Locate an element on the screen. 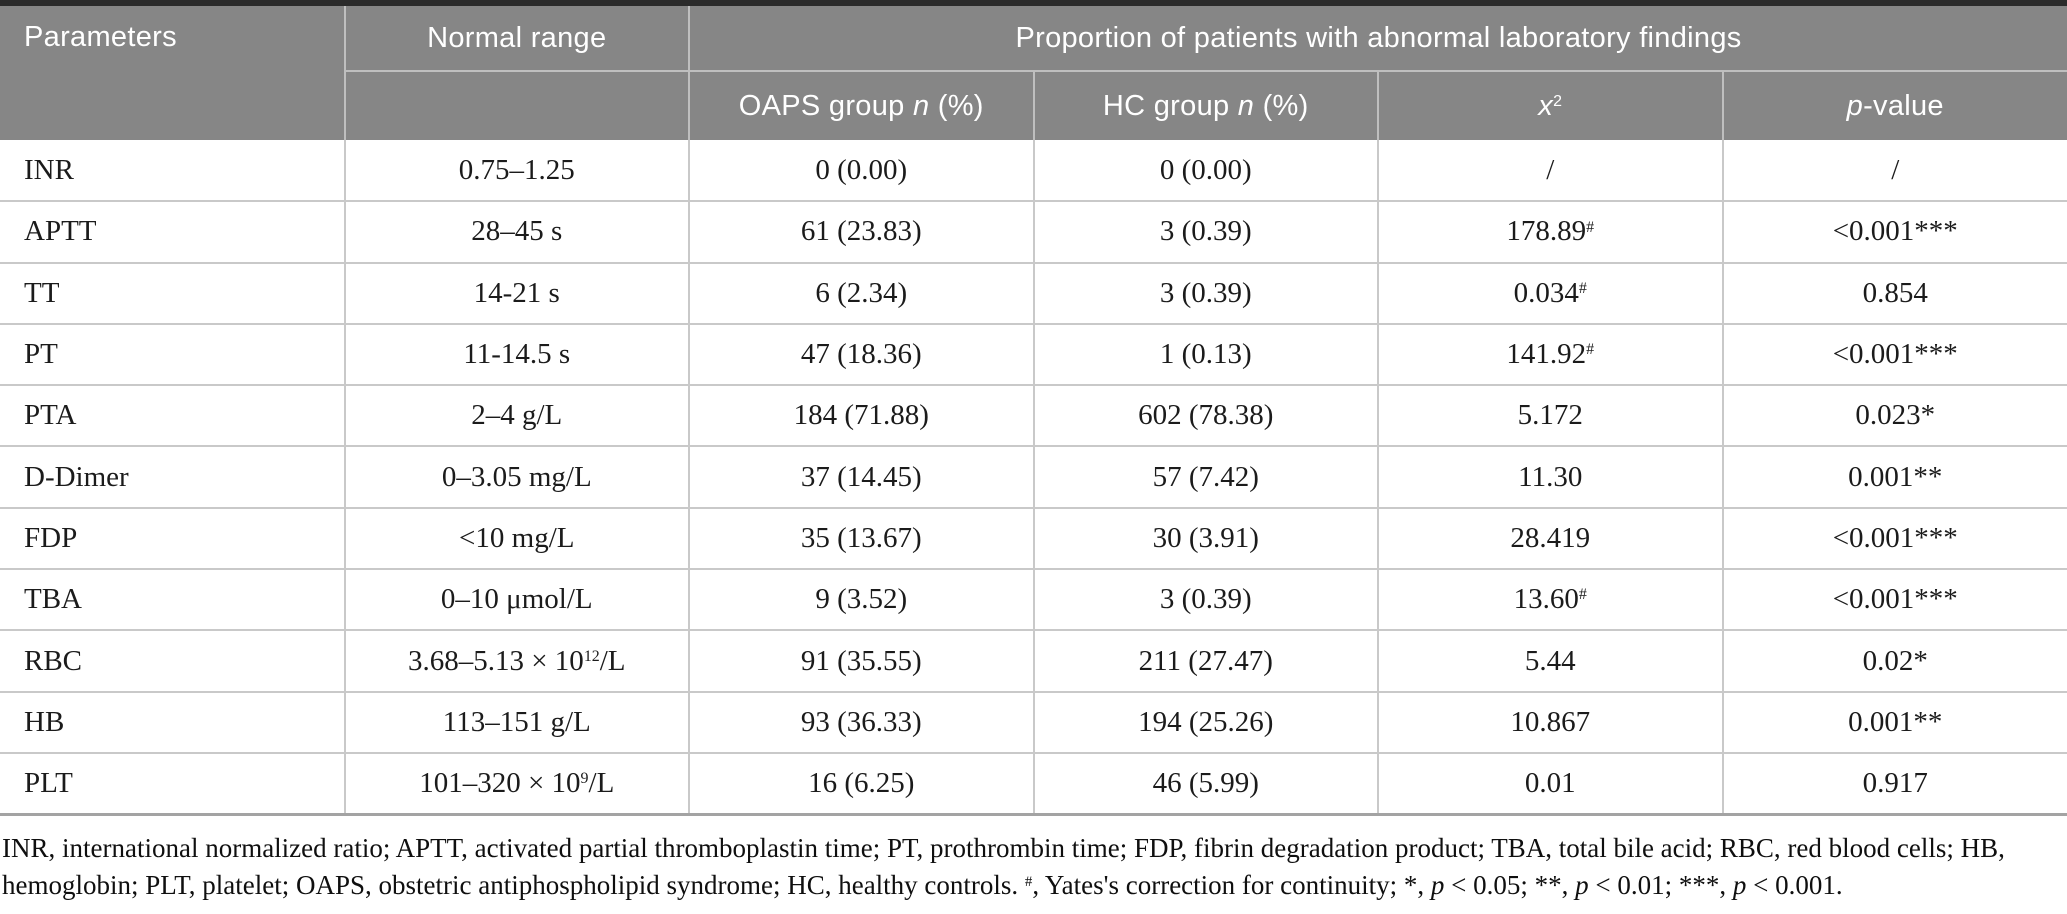 This screenshot has height=914, width=2067. param-cell: INR is located at coordinates (173, 171).